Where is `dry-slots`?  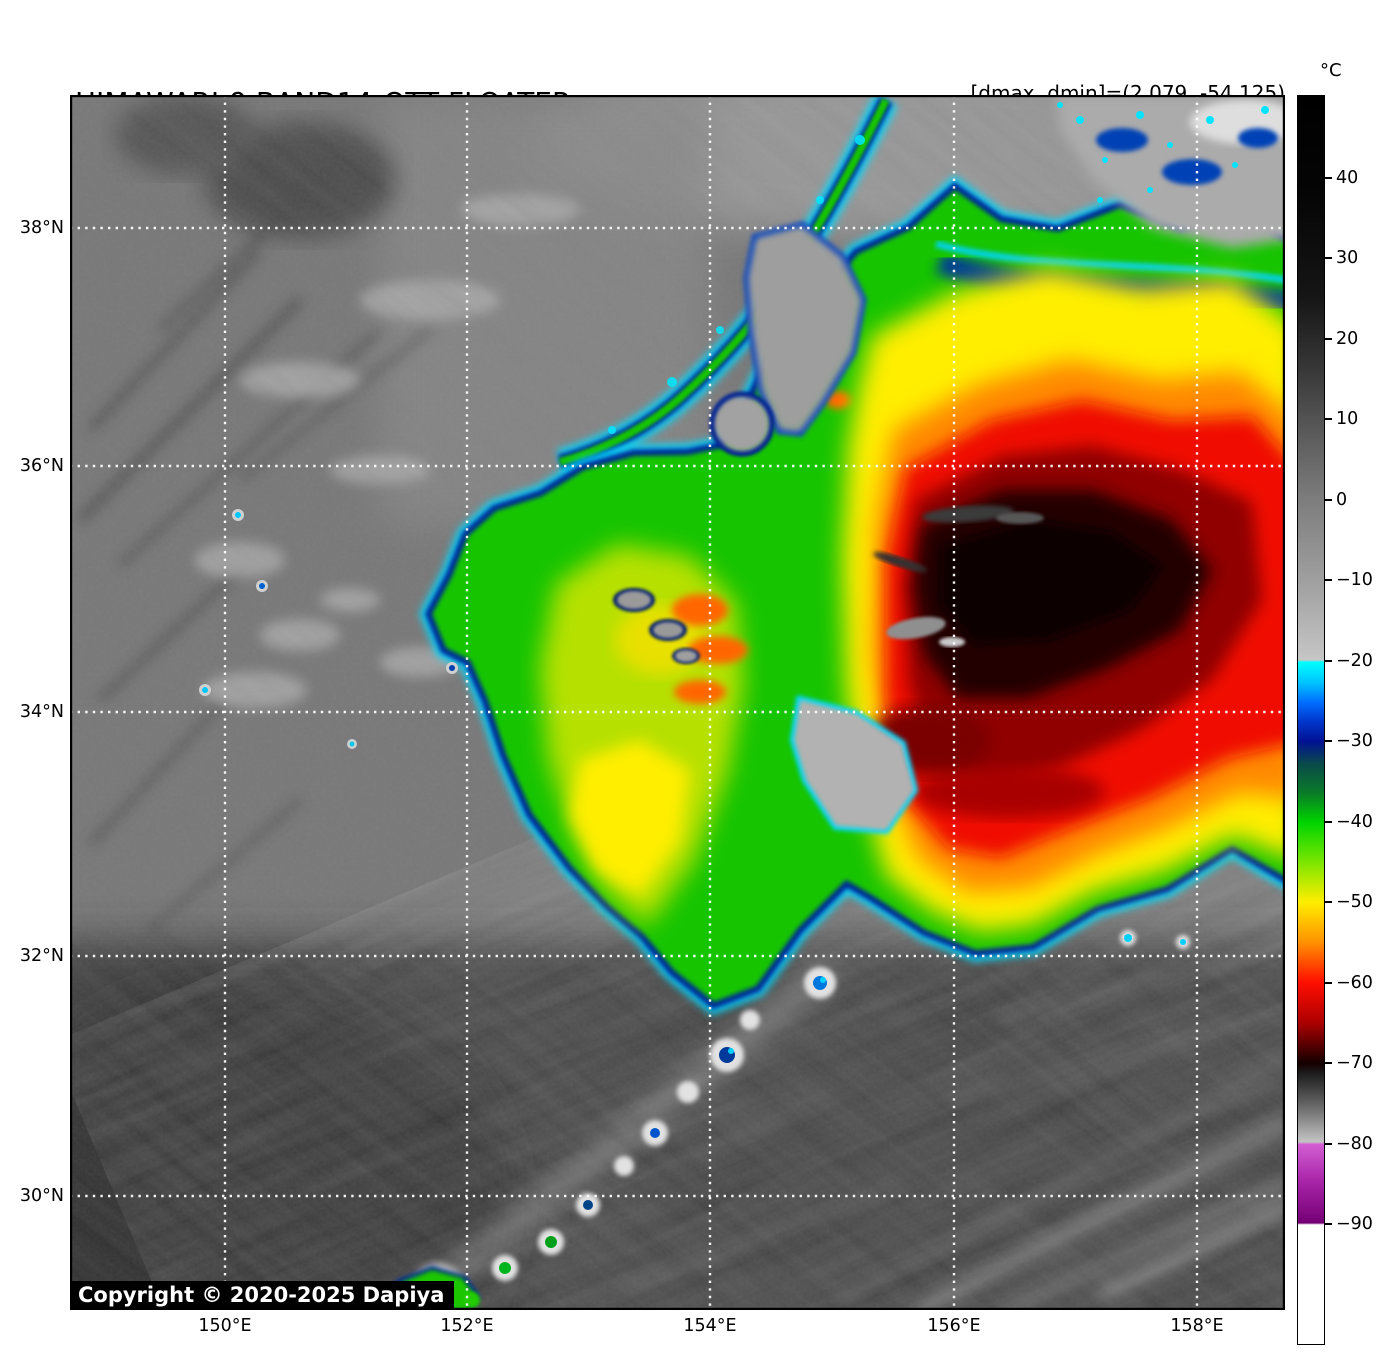
dry-slots is located at coordinates (766, 528).